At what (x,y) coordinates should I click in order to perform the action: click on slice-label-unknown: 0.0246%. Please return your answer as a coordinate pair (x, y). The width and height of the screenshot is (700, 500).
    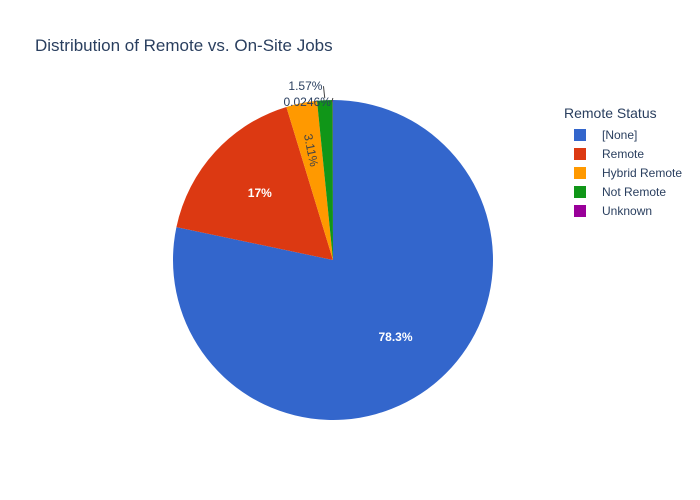
    Looking at the image, I should click on (307, 102).